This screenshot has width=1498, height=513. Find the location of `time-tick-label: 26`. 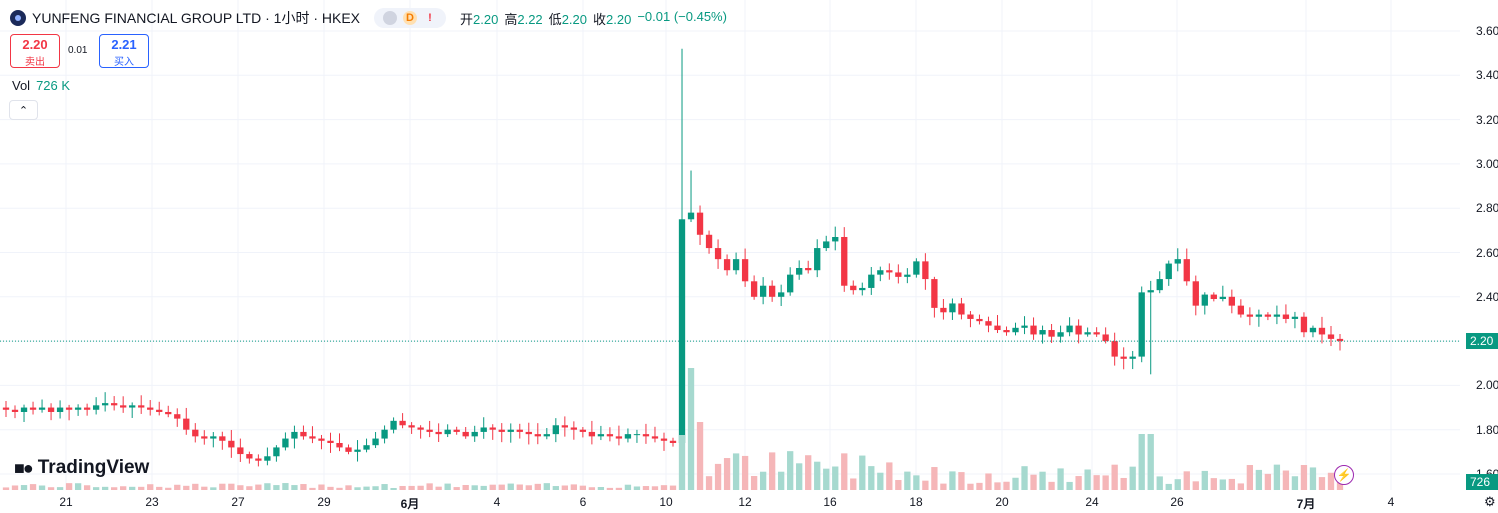

time-tick-label: 26 is located at coordinates (1177, 502).